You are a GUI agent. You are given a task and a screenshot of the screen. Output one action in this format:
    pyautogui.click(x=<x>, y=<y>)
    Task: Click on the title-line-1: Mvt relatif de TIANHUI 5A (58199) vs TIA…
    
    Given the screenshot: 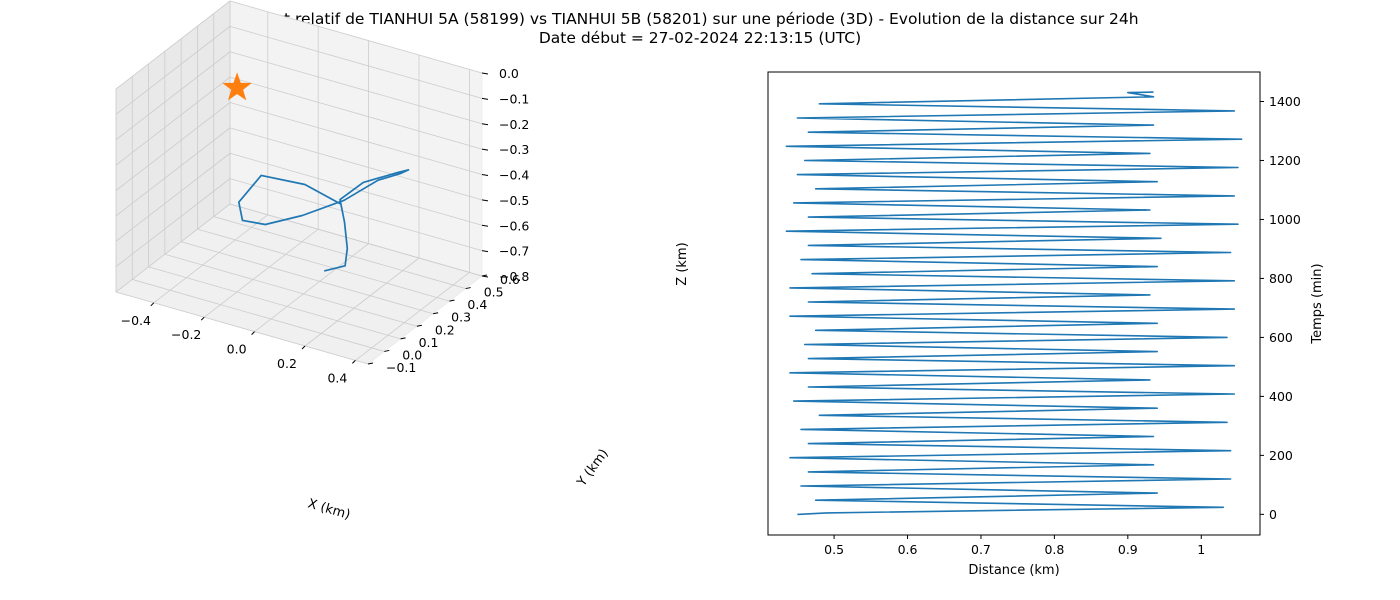 What is the action you would take?
    pyautogui.click(x=700, y=19)
    